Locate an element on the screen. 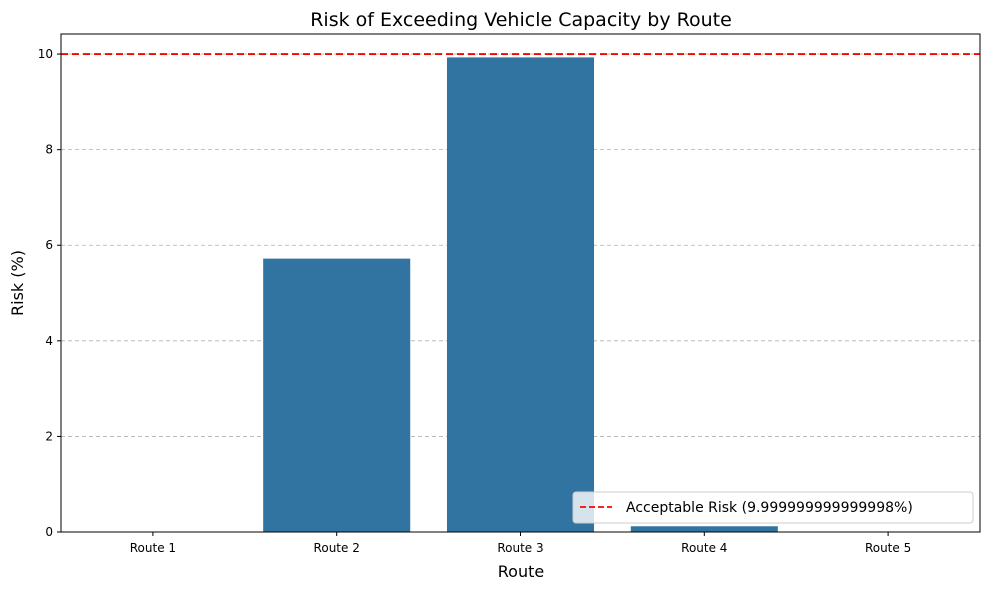  y-tick-label: 0 is located at coordinates (49, 532).